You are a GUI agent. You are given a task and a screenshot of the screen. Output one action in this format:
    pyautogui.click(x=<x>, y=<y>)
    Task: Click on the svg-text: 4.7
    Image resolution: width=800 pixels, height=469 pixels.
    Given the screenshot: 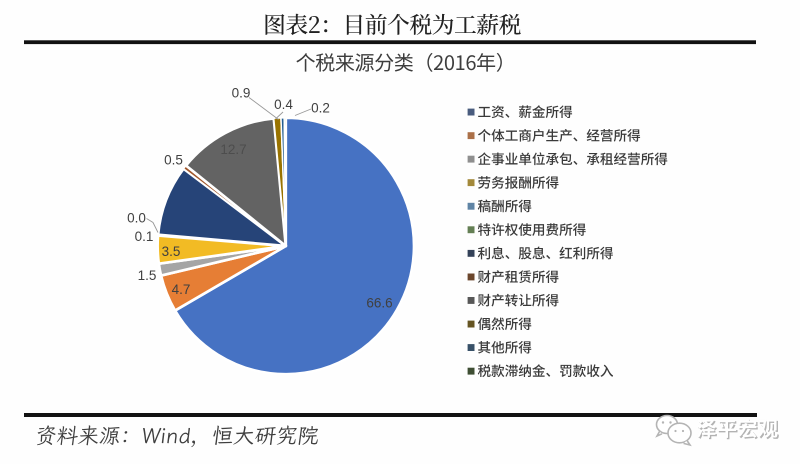 What is the action you would take?
    pyautogui.click(x=181, y=289)
    